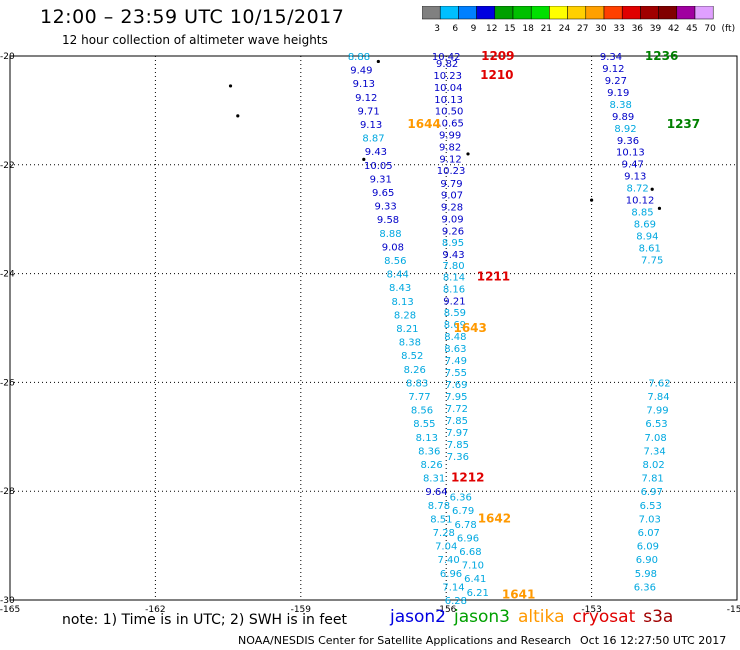 This screenshot has width=740, height=650. What do you see at coordinates (388, 220) in the screenshot?
I see `wave-height-value: 9.58` at bounding box center [388, 220].